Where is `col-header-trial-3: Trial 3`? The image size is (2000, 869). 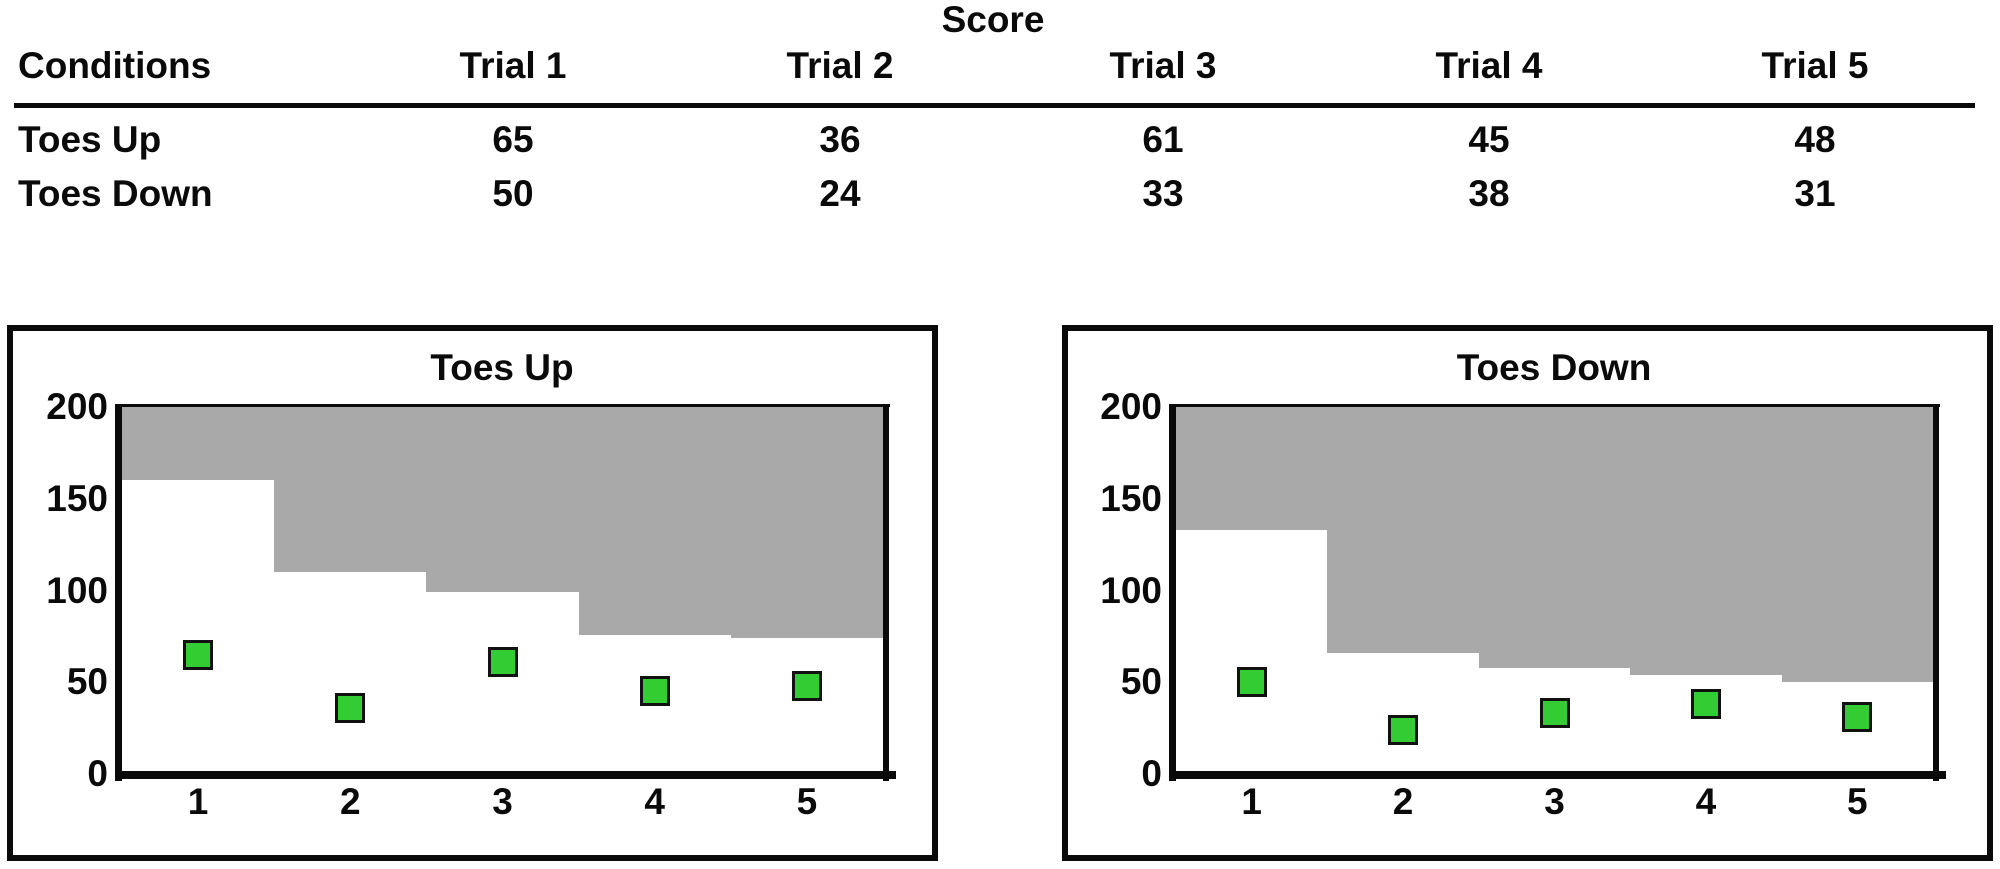 col-header-trial-3: Trial 3 is located at coordinates (1163, 65).